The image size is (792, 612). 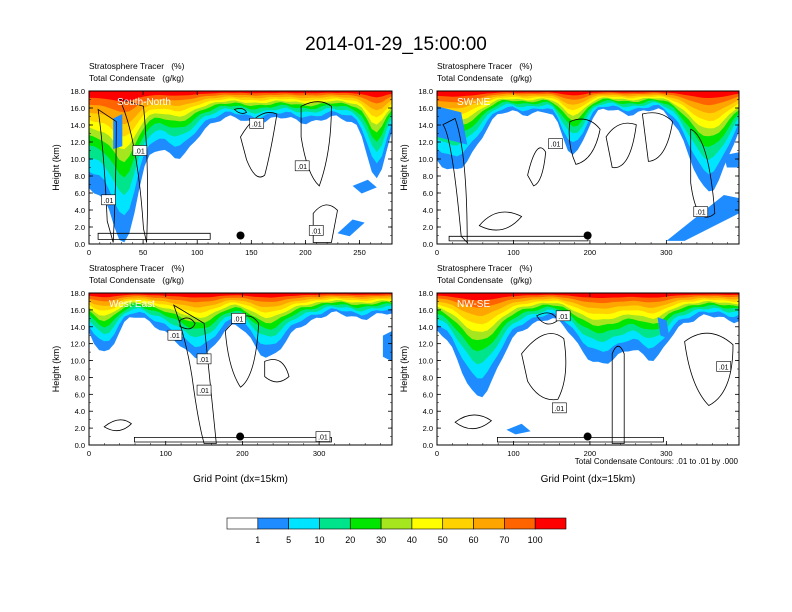 I want to click on plot-content: .01 .01, so click(x=588, y=167).